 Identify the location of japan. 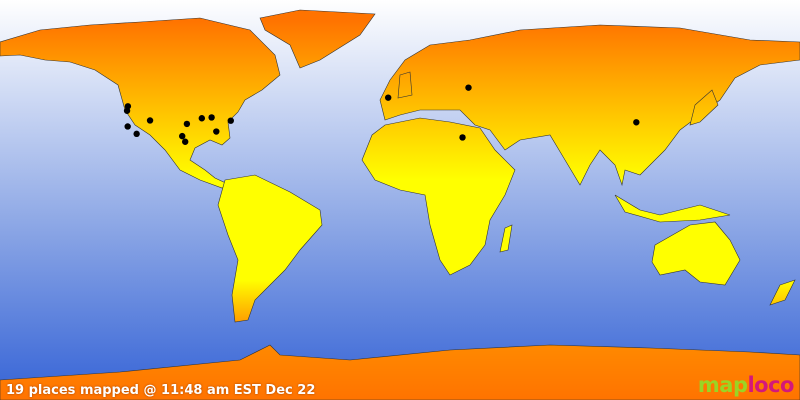
(704, 107).